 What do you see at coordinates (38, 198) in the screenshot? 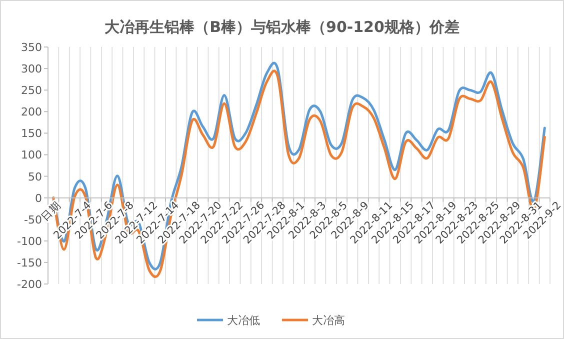
I see `y-tick-label: 0` at bounding box center [38, 198].